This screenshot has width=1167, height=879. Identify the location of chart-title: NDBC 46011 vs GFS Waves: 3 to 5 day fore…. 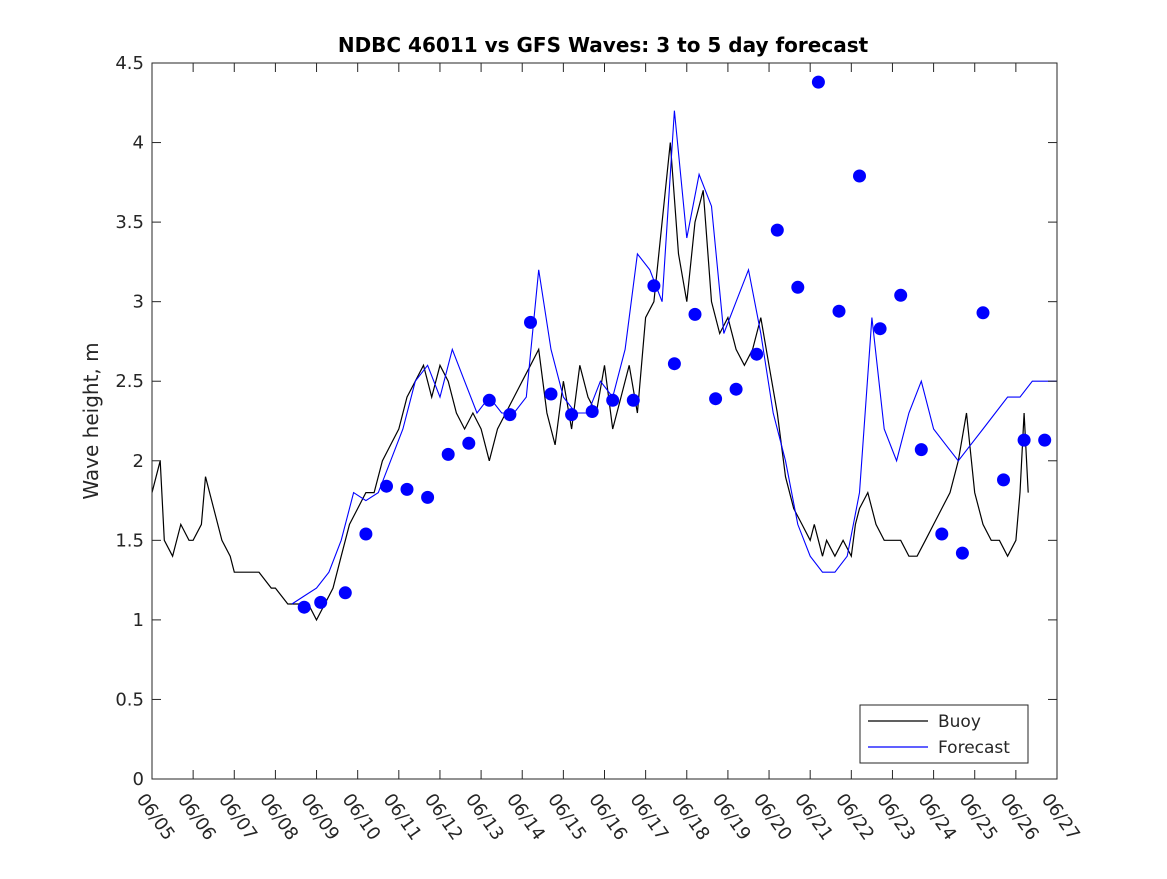
(603, 45).